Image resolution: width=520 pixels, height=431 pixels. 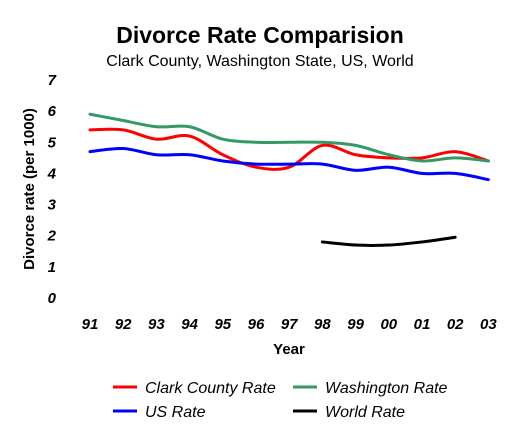 I want to click on x-tick-label: 91, so click(x=90, y=324).